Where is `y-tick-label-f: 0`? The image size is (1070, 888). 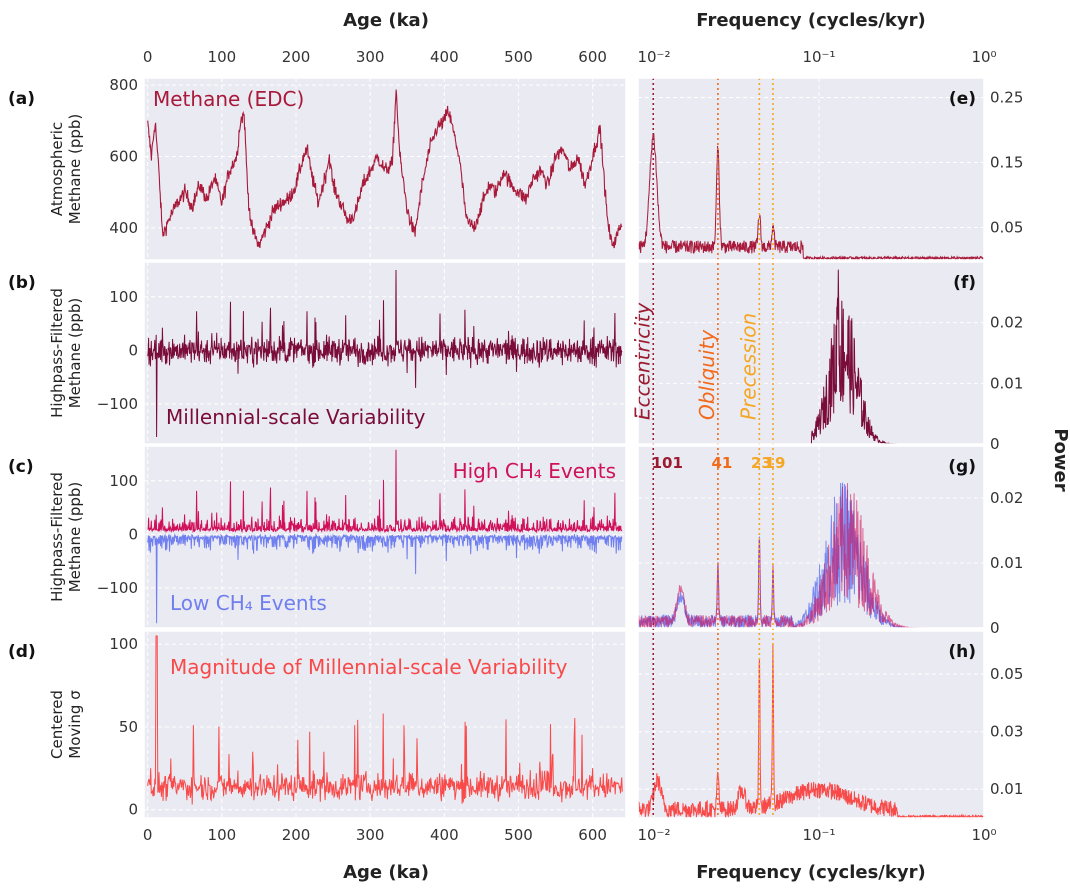
y-tick-label-f: 0 is located at coordinates (995, 444).